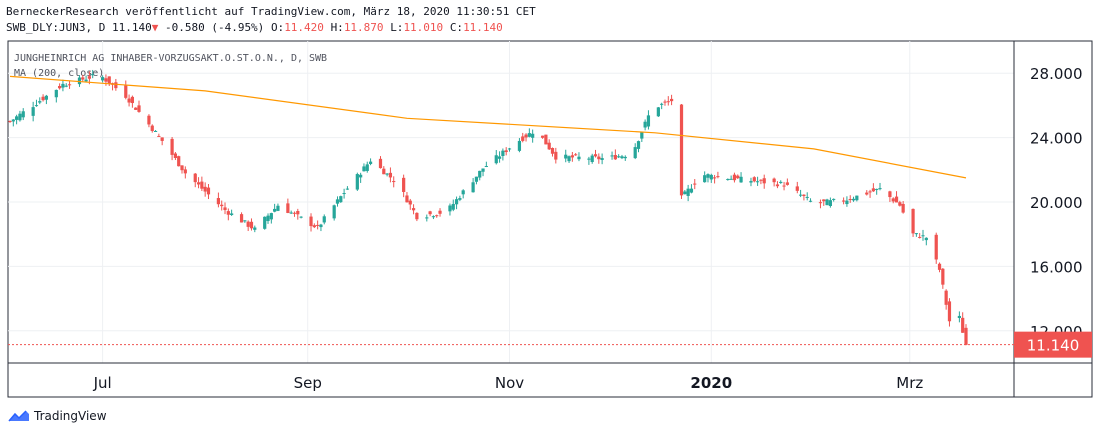  I want to click on x-tick-label: Nov, so click(509, 383).